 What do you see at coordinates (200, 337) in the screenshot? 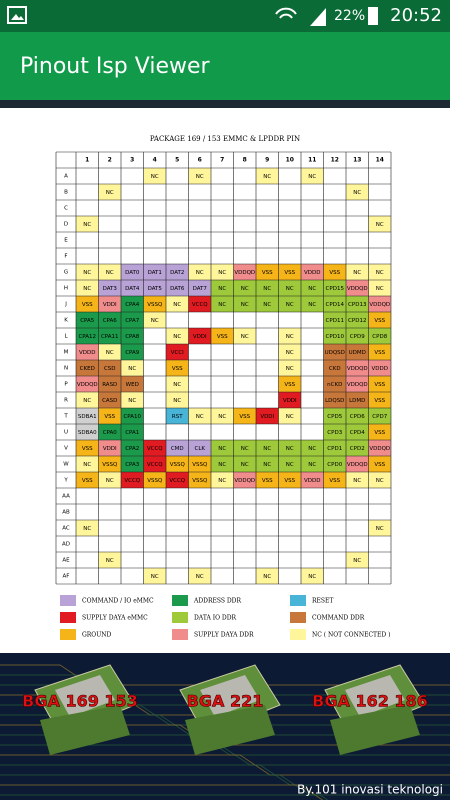
I see `pin-name: VDDI` at bounding box center [200, 337].